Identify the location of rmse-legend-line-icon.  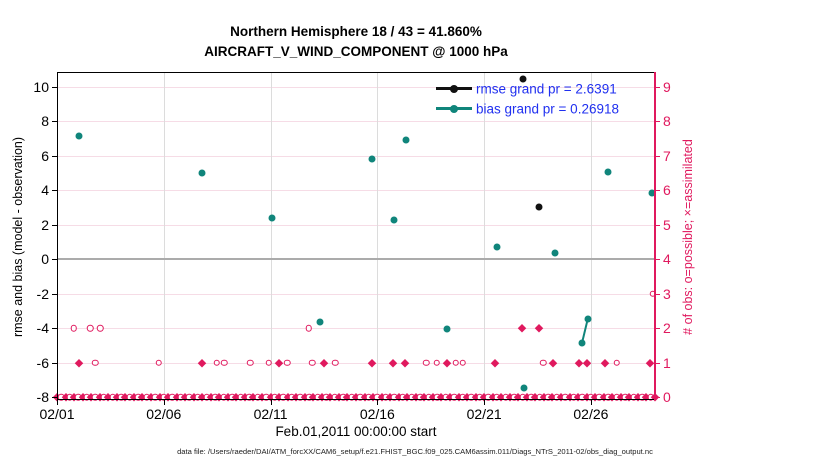
(454, 88).